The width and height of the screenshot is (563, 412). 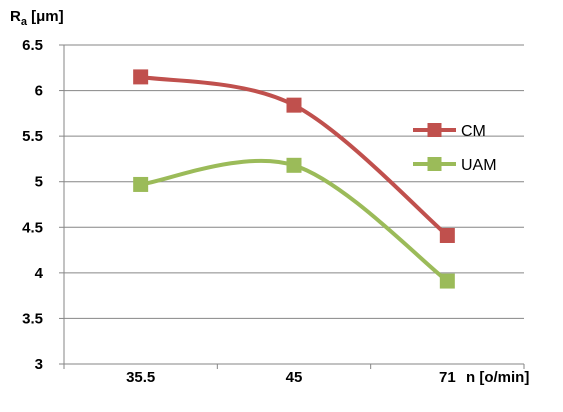 What do you see at coordinates (39, 273) in the screenshot?
I see `y-tick-label: 4` at bounding box center [39, 273].